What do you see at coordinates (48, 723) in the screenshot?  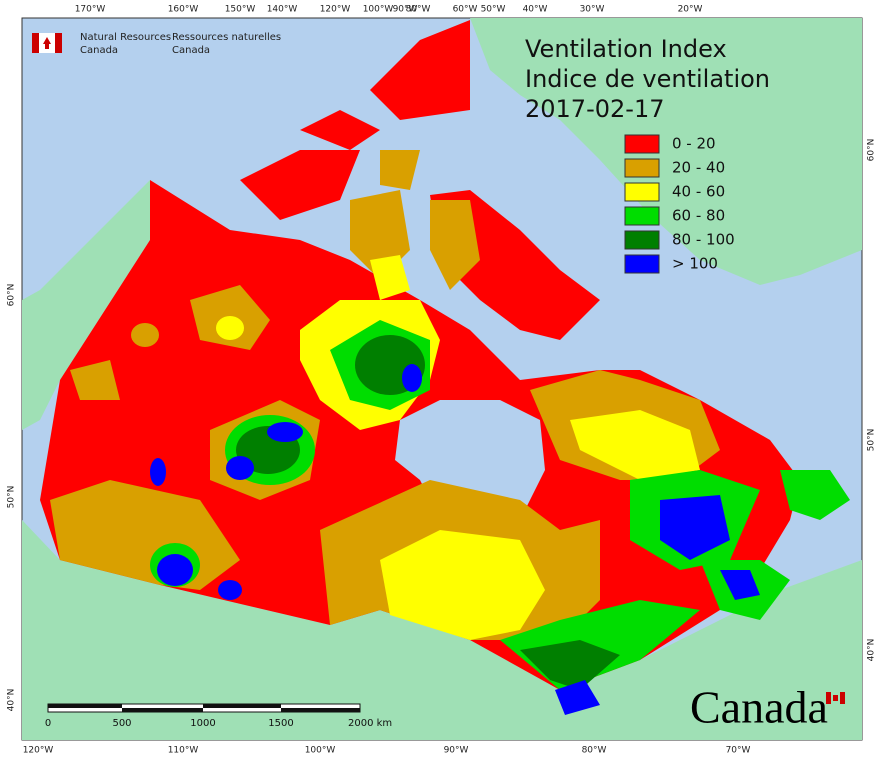 I see `scale-label: 0` at bounding box center [48, 723].